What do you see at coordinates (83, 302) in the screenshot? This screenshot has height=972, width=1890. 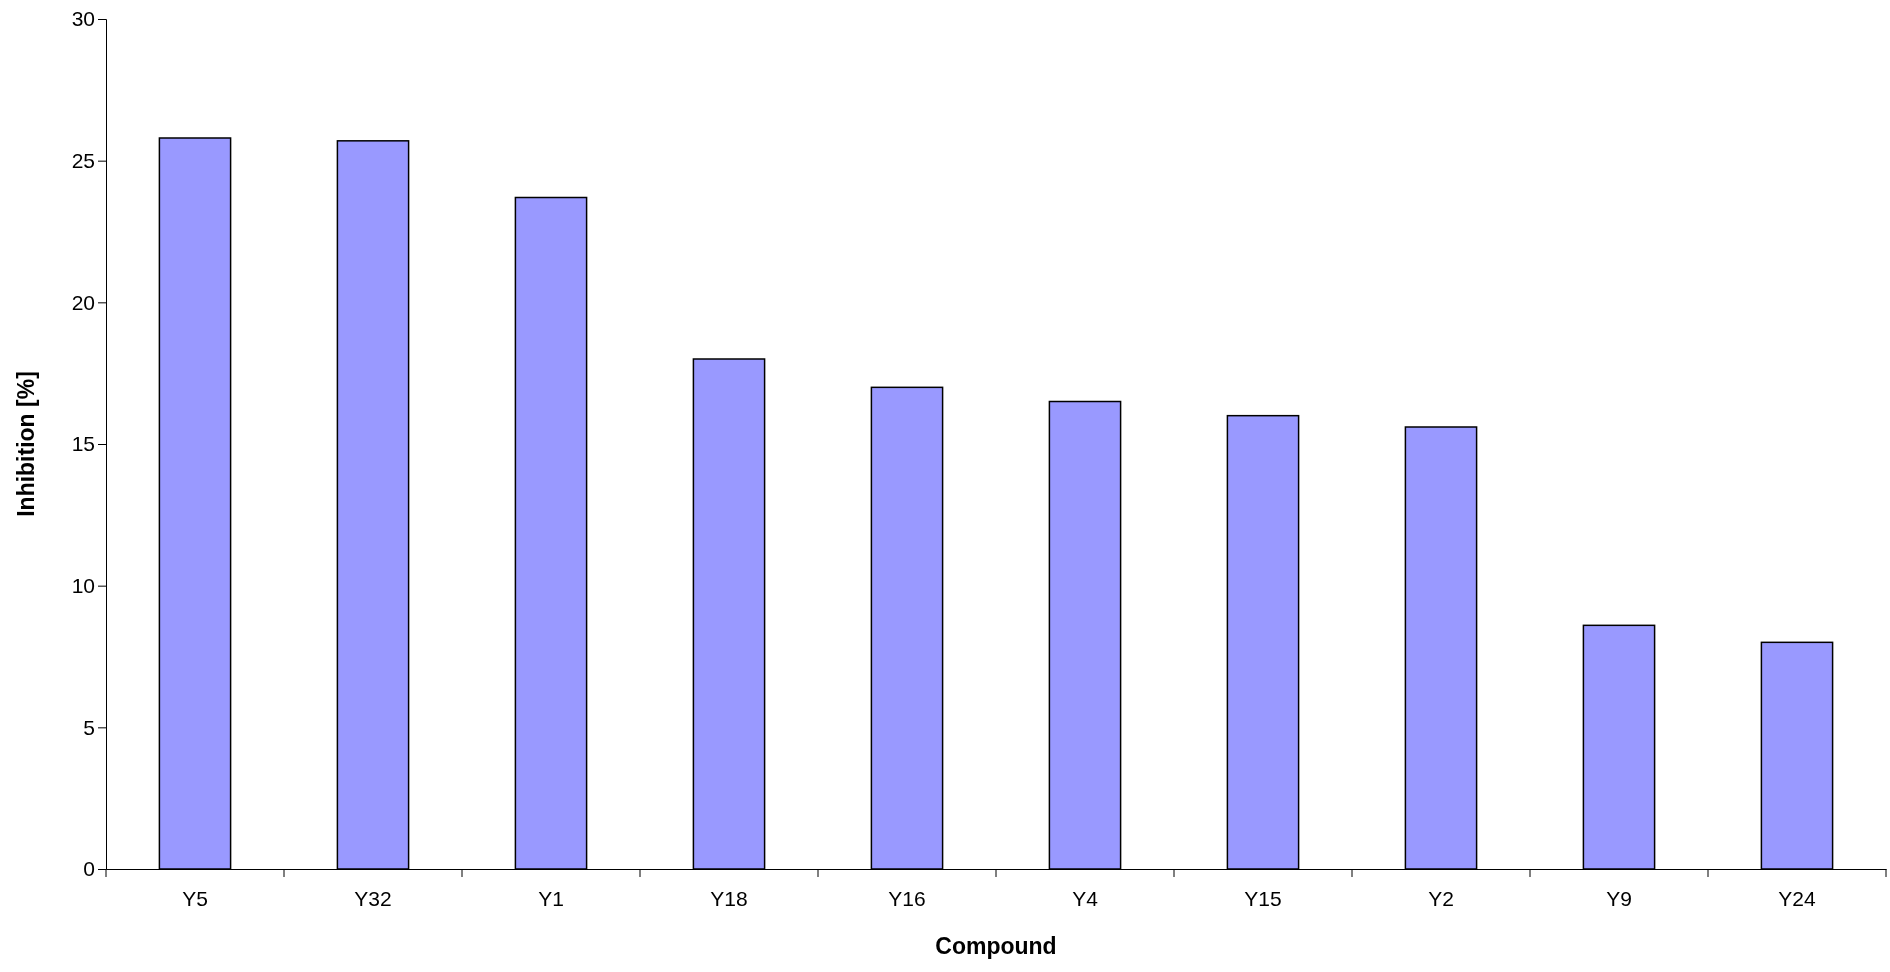 I see `y-tick-label: 20` at bounding box center [83, 302].